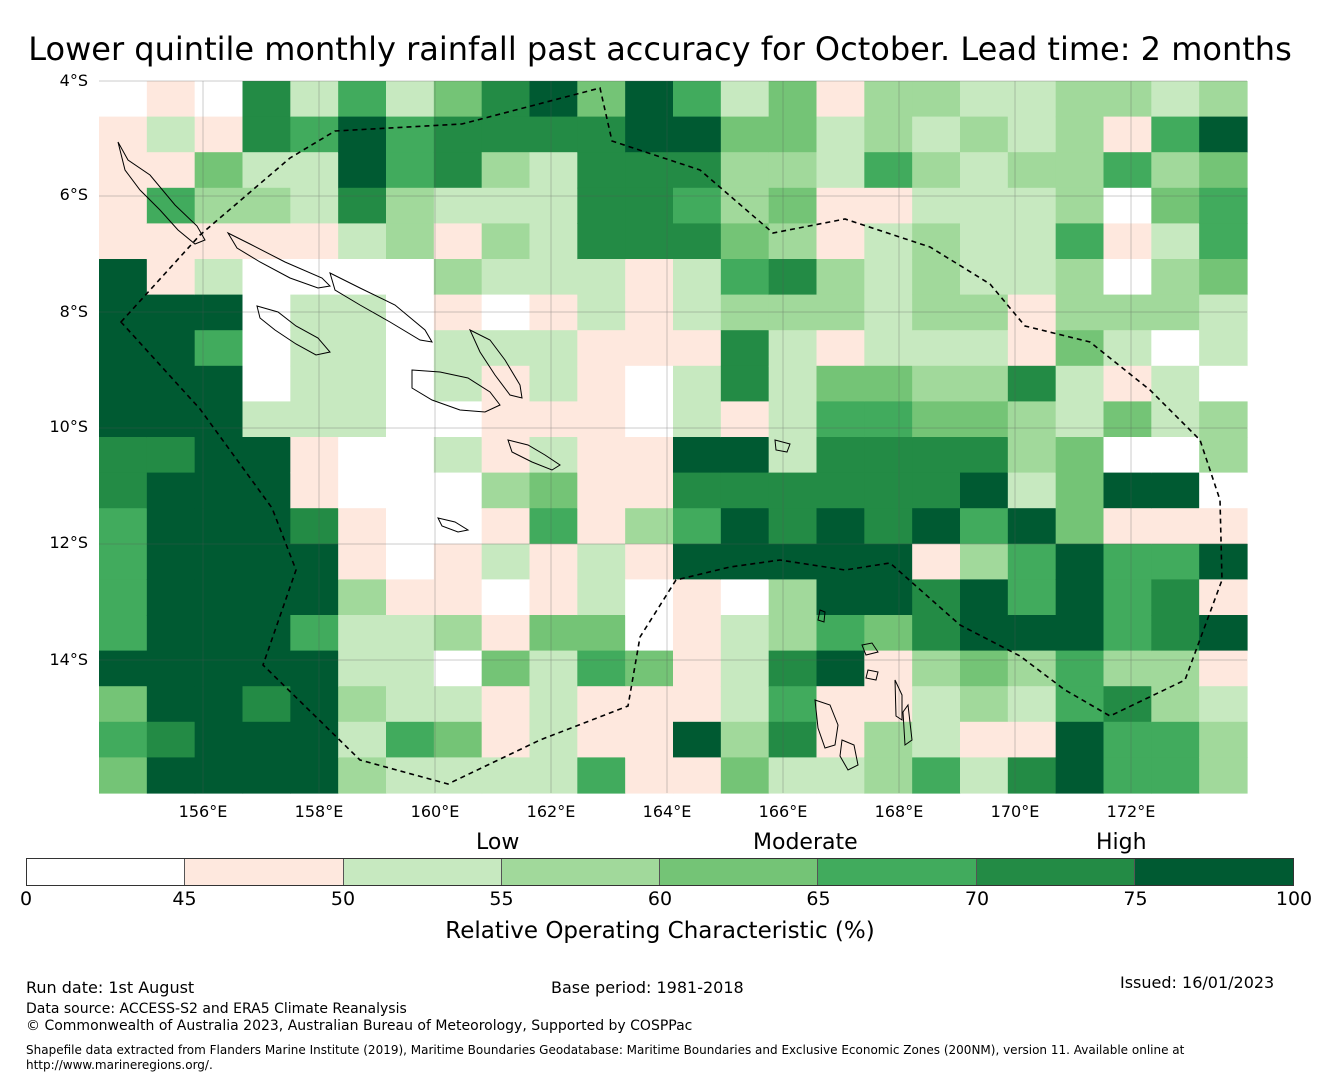 The height and width of the screenshot is (1080, 1320). Describe the element at coordinates (898, 700) in the screenshot. I see `pentecost-island` at that location.